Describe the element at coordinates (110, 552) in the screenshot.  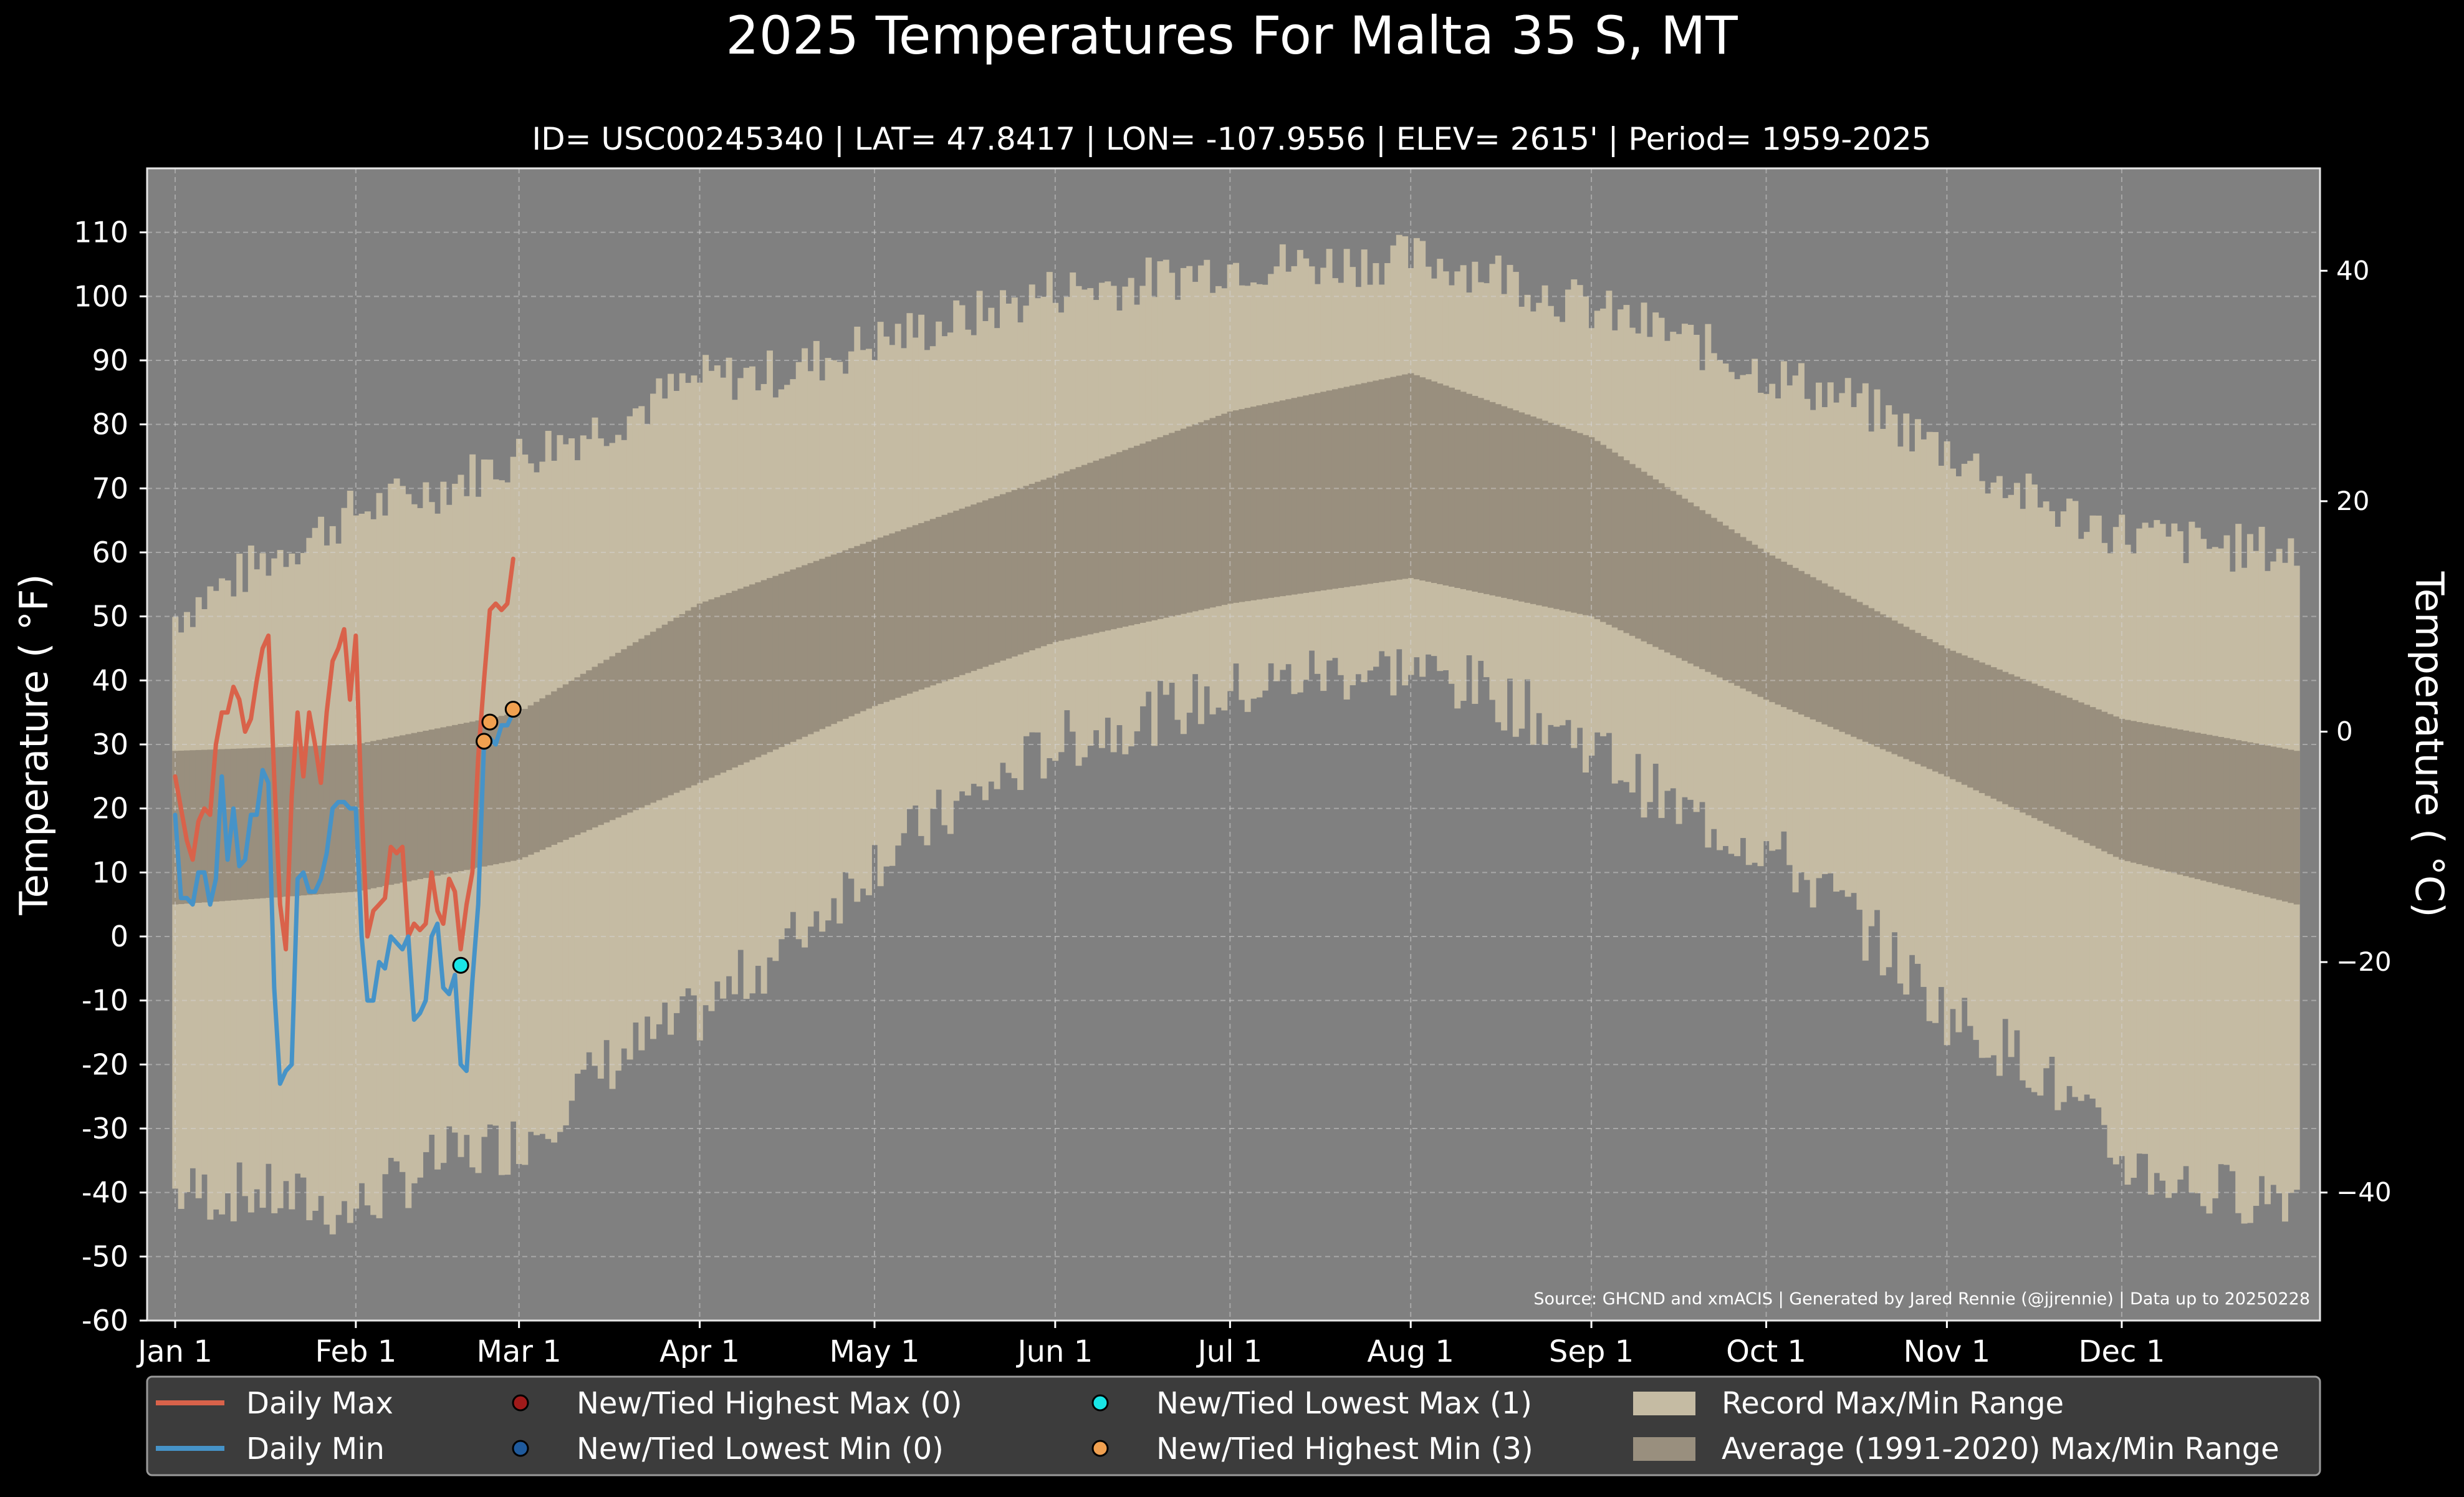
I see `y-tick-label: 60` at that location.